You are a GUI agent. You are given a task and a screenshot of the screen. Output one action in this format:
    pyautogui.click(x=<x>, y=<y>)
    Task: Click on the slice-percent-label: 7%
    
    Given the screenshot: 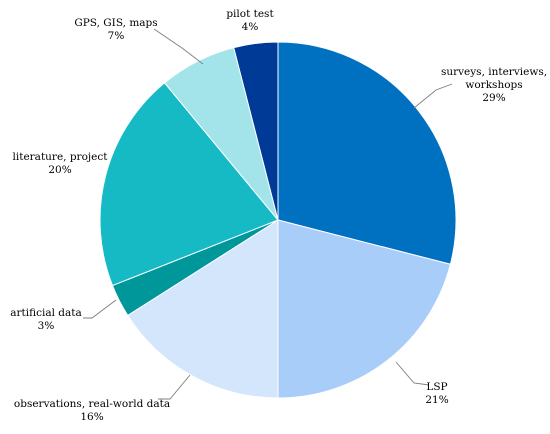 What is the action you would take?
    pyautogui.click(x=116, y=36)
    